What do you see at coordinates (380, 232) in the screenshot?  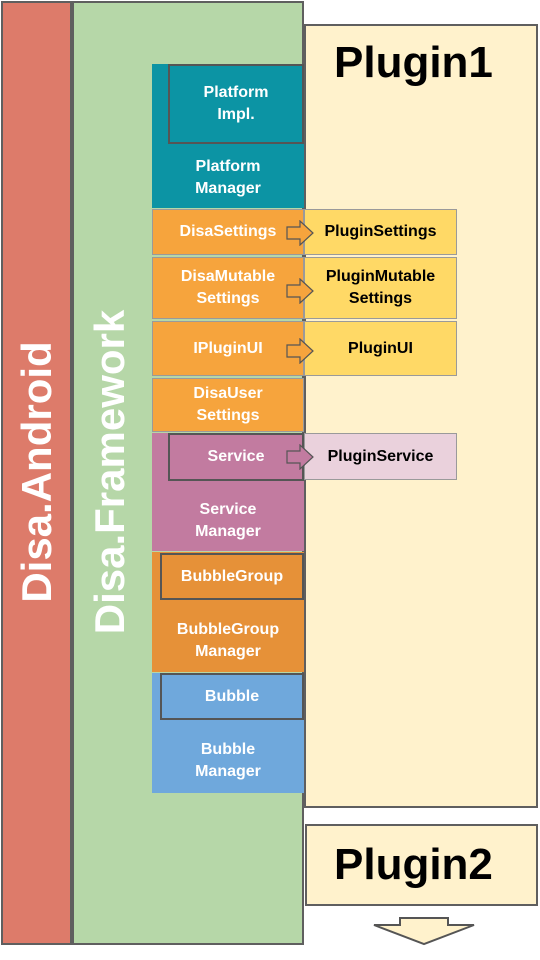 I see `plugin-settings-block: PluginSettings` at bounding box center [380, 232].